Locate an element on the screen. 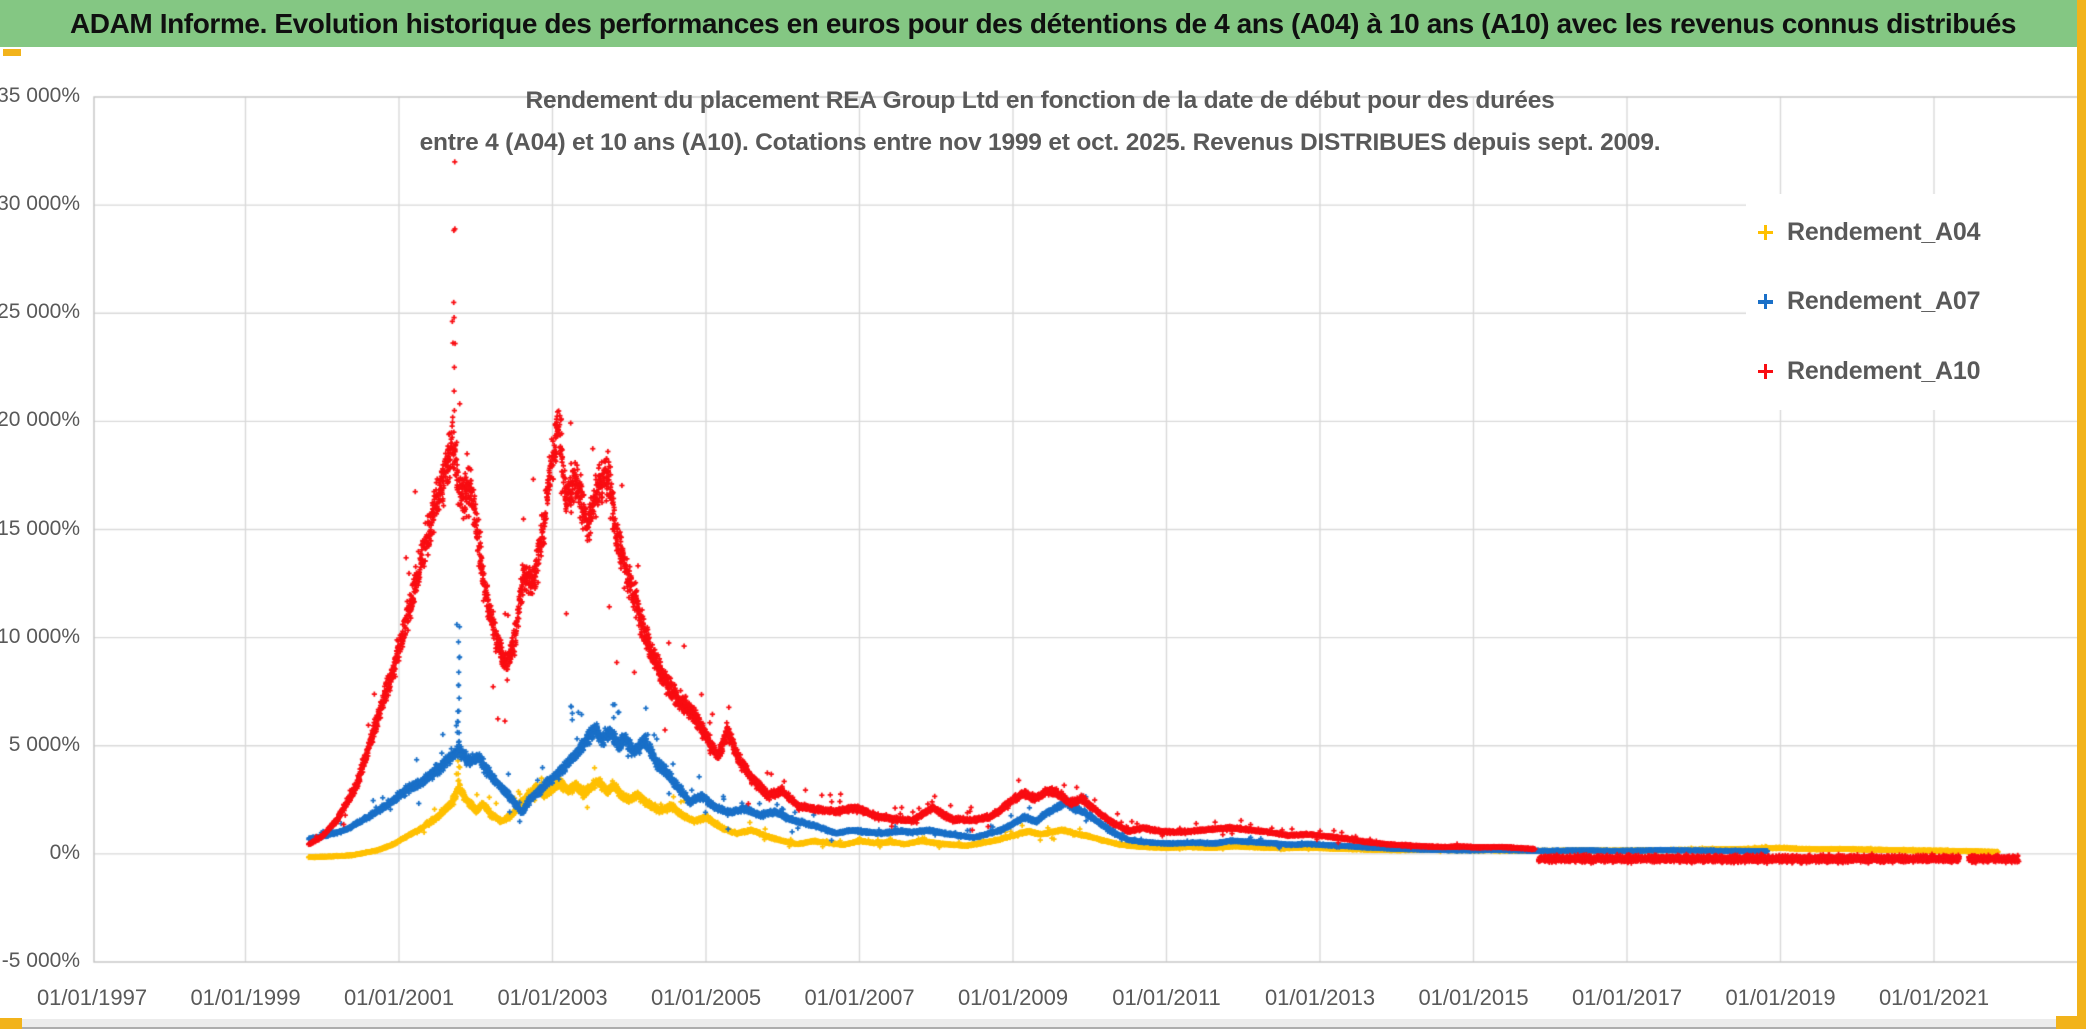 The image size is (2086, 1032). x-axis-tick-label: 01/01/1997 is located at coordinates (92, 997).